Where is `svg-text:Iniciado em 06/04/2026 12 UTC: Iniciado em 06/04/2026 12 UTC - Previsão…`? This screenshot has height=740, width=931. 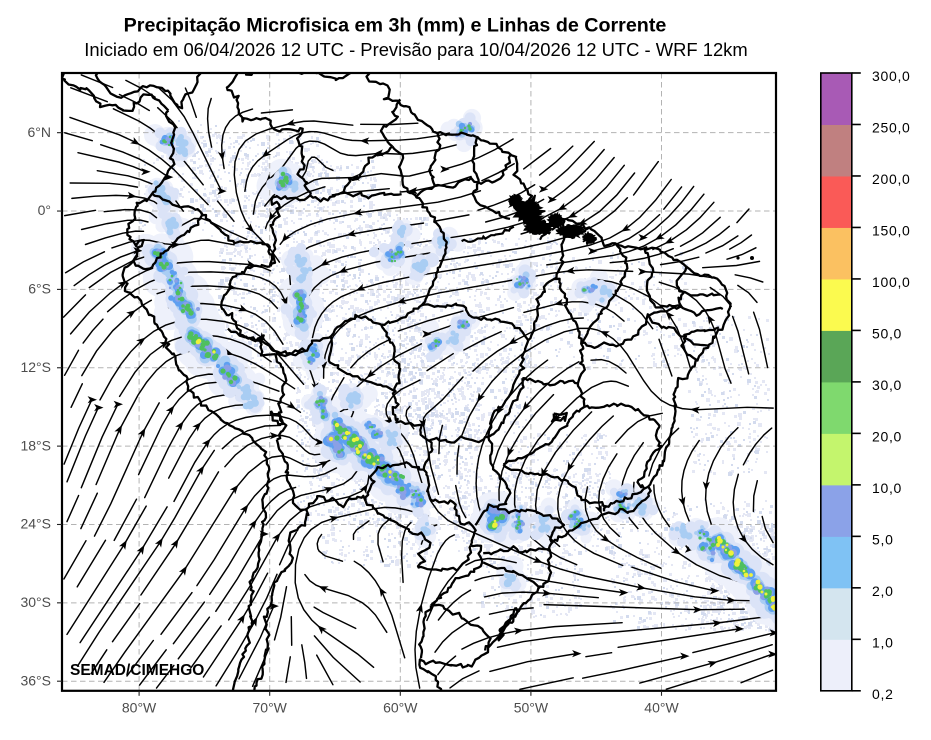 svg-text:Iniciado em 06/04/2026 12 UTC: Iniciado em 06/04/2026 12 UTC - Previsão… is located at coordinates (415, 49).